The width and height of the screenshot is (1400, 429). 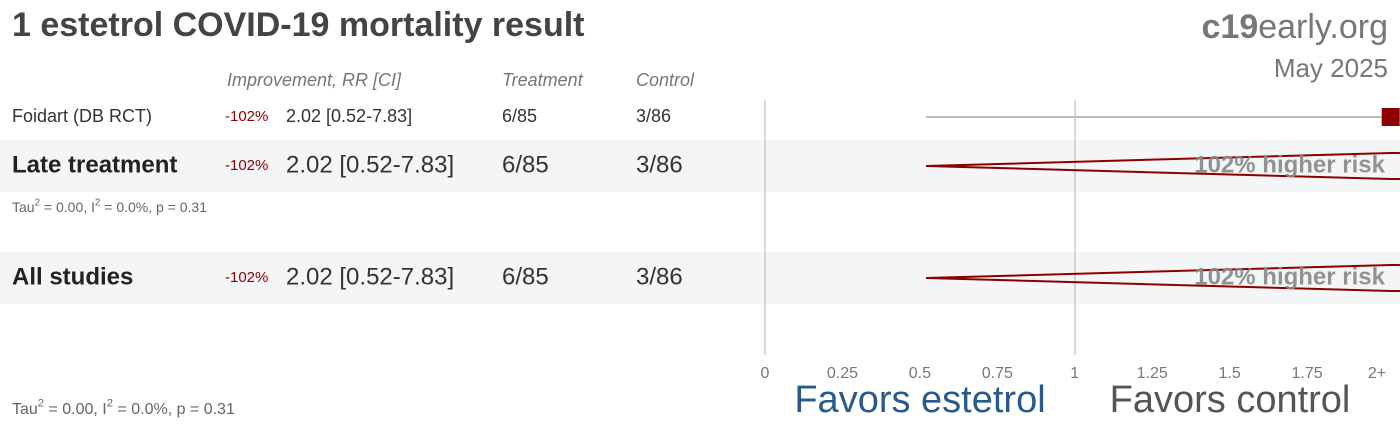 I want to click on date: May 2025, so click(x=1331, y=68).